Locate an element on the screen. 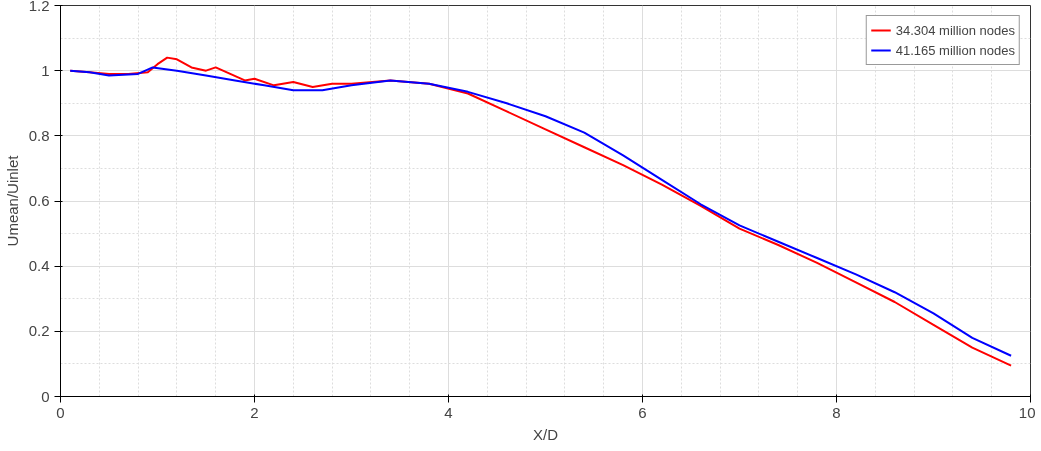  legend-label: 41.165 million nodes is located at coordinates (955, 50).